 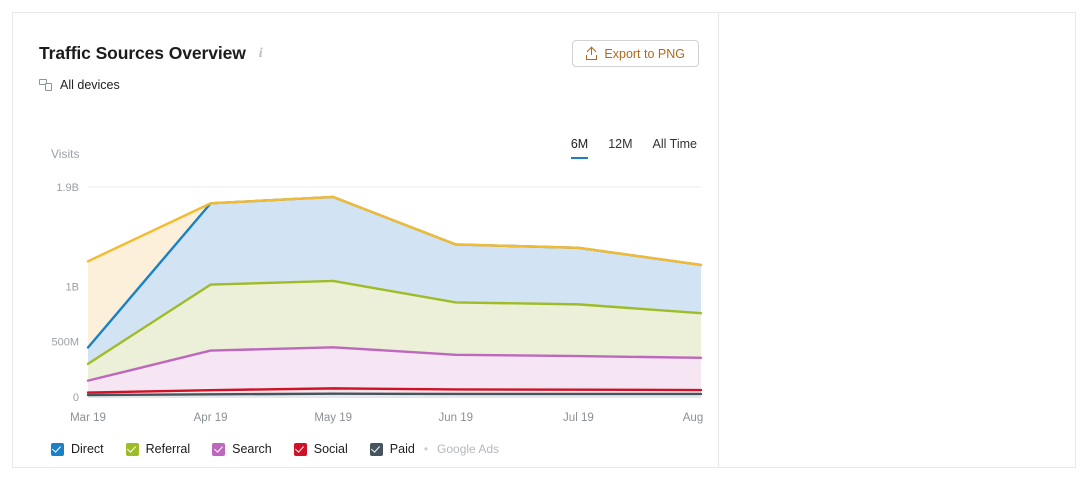 I want to click on export-button-label: Export to PNG, so click(x=644, y=53).